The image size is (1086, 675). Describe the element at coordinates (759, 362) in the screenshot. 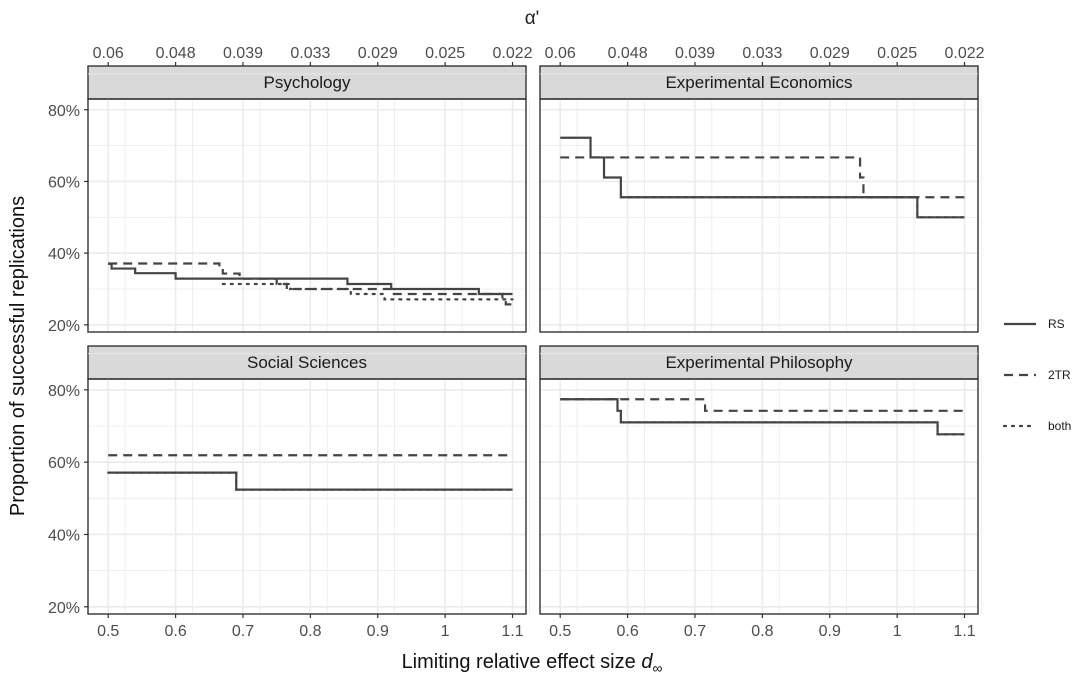

I see `facet-title: Experimental Philosophy` at that location.